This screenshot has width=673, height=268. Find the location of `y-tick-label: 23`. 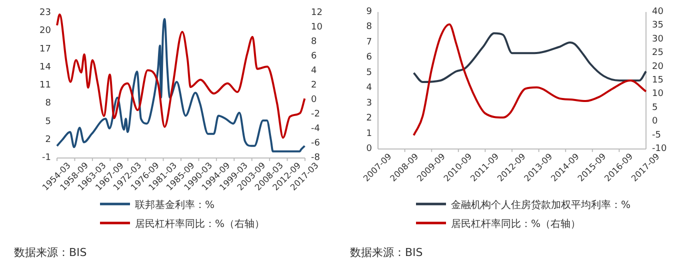

y-tick-label: 23 is located at coordinates (45, 13).